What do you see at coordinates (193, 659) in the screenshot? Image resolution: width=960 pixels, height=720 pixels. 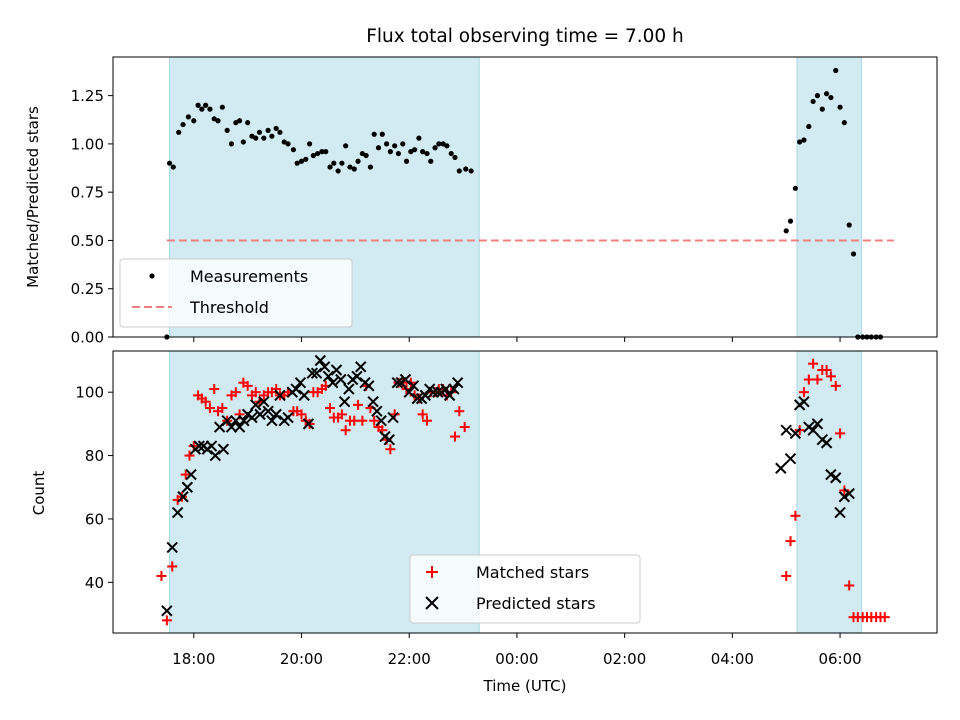 I see `x-tick-label: 18:00` at bounding box center [193, 659].